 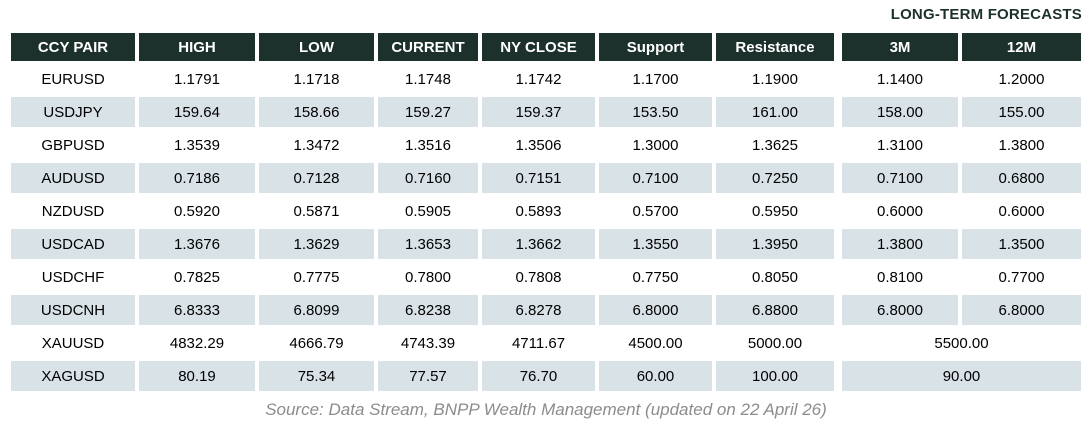 What do you see at coordinates (546, 15) in the screenshot?
I see `title-bar: LONG-TERM FORECASTS` at bounding box center [546, 15].